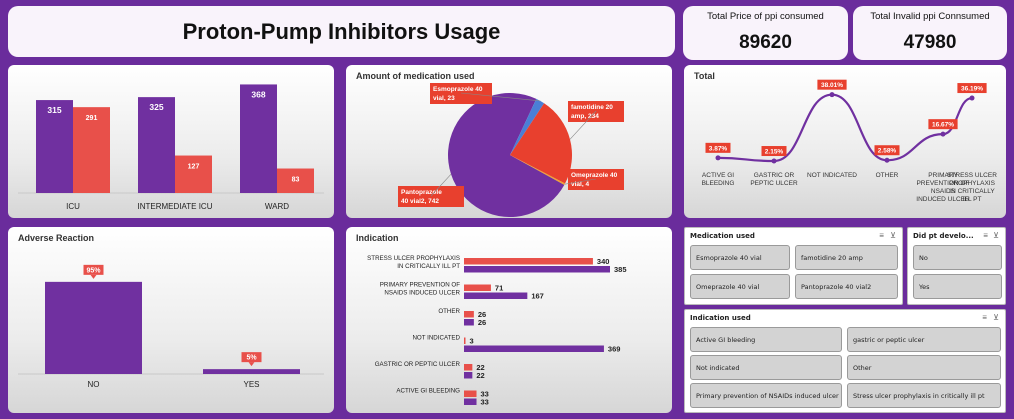 This screenshot has height=419, width=1014. What do you see at coordinates (449, 311) in the screenshot?
I see `category-label: OTHER` at bounding box center [449, 311].